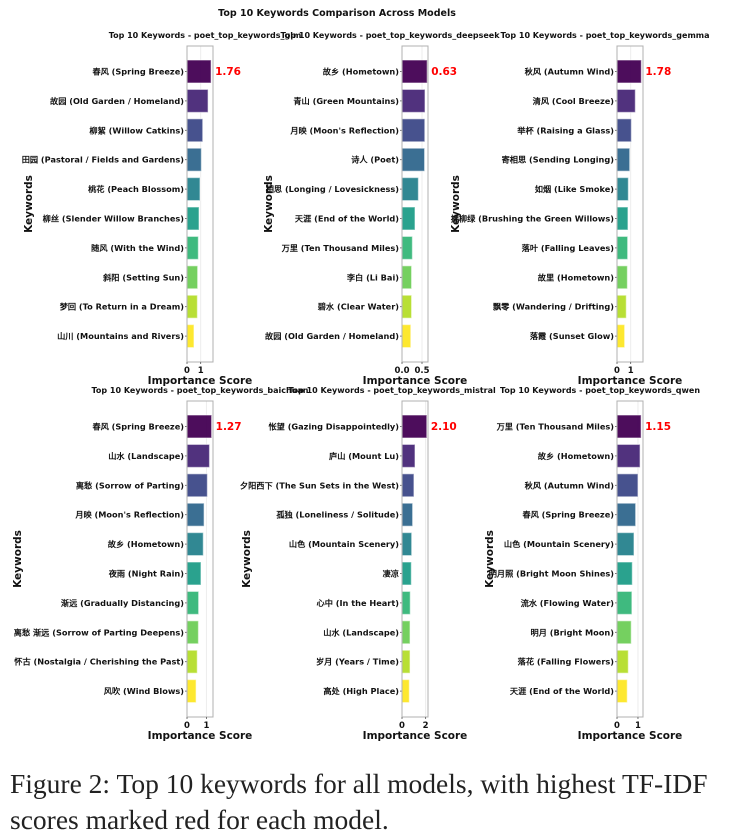  I want to click on category-label: 青山 (Green Mountains), so click(346, 101).